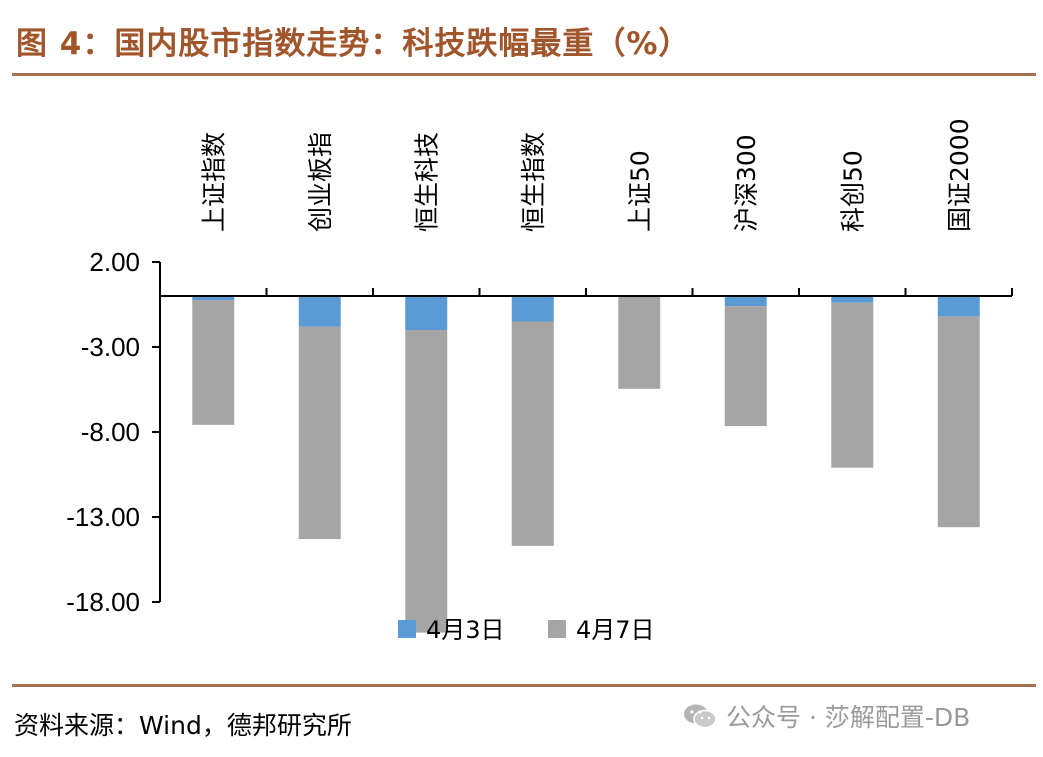 The width and height of the screenshot is (1043, 757). I want to click on watermark-text: 公众号 · 莎解配置-DB, so click(848, 717).